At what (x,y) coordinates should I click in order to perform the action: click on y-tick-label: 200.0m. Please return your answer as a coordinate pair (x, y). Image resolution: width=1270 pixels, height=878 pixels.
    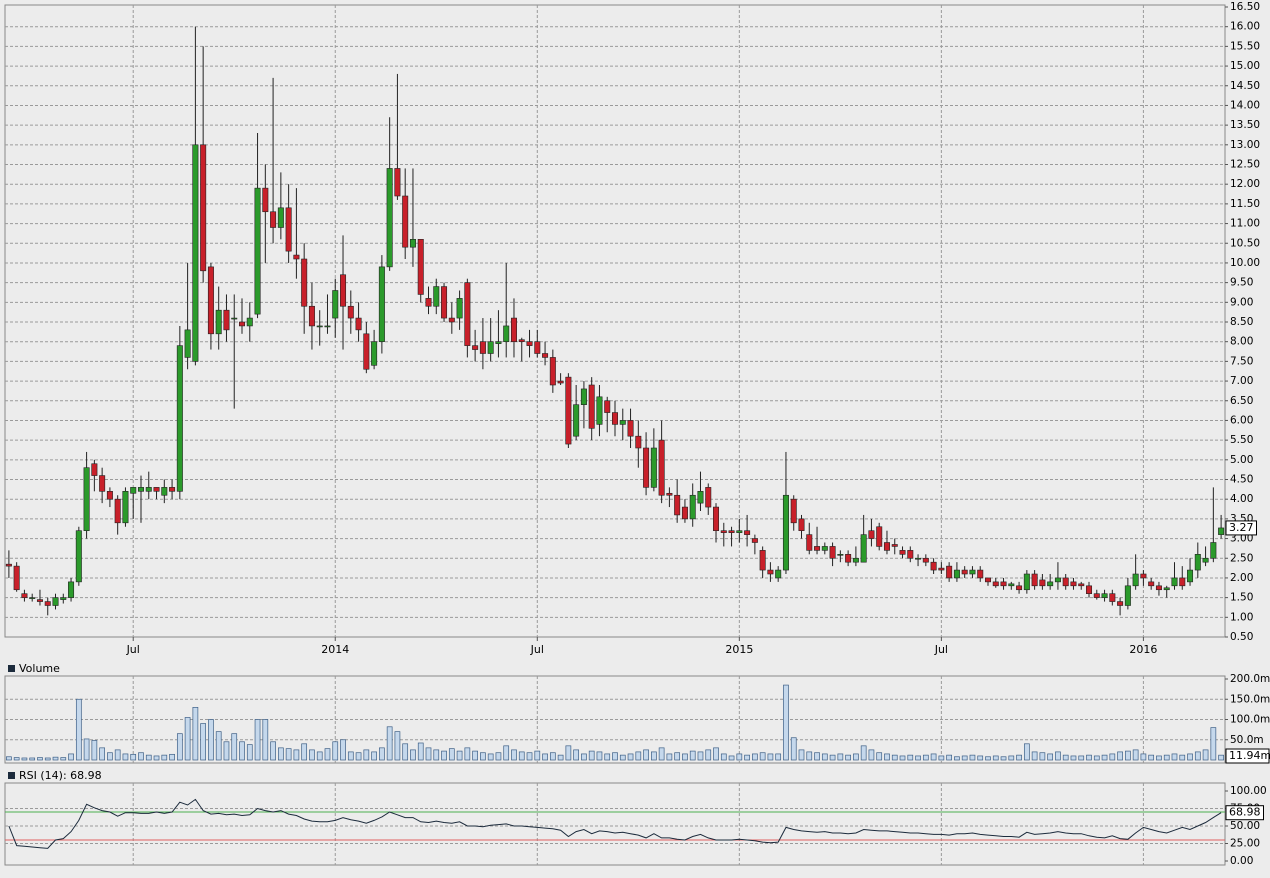
    Looking at the image, I should click on (1250, 679).